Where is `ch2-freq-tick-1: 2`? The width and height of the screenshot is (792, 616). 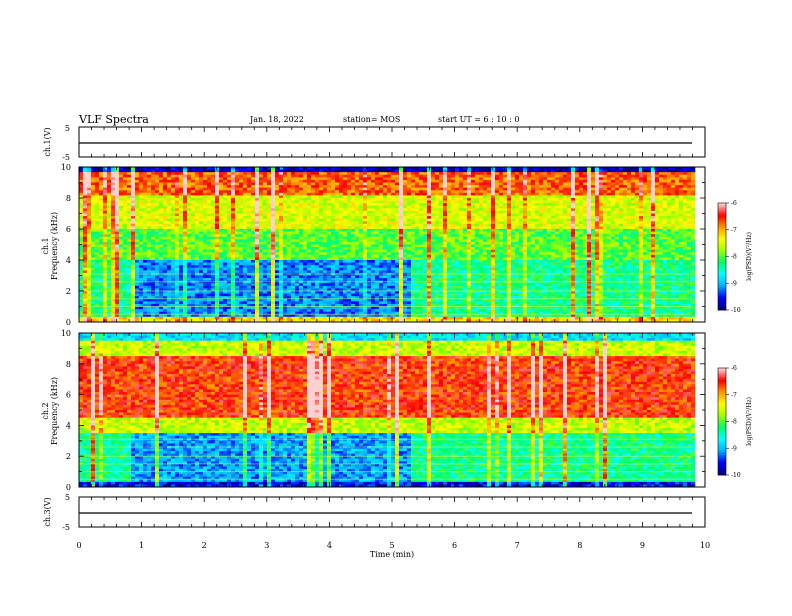 ch2-freq-tick-1: 2 is located at coordinates (68, 456).